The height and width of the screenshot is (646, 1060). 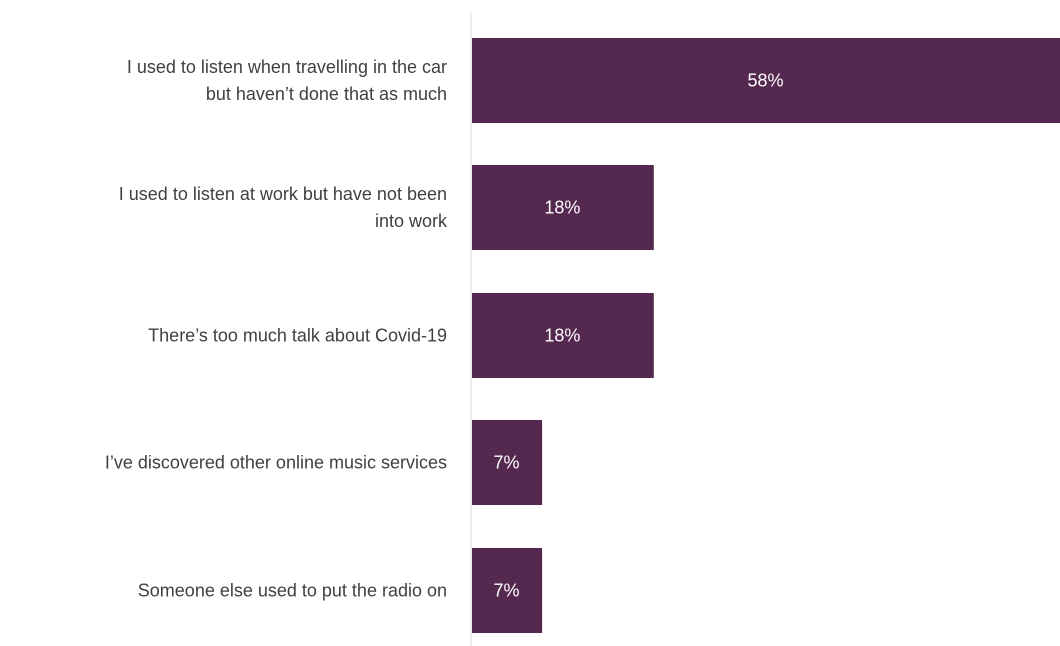 I want to click on bar-value-label-5: 7%, so click(x=507, y=591).